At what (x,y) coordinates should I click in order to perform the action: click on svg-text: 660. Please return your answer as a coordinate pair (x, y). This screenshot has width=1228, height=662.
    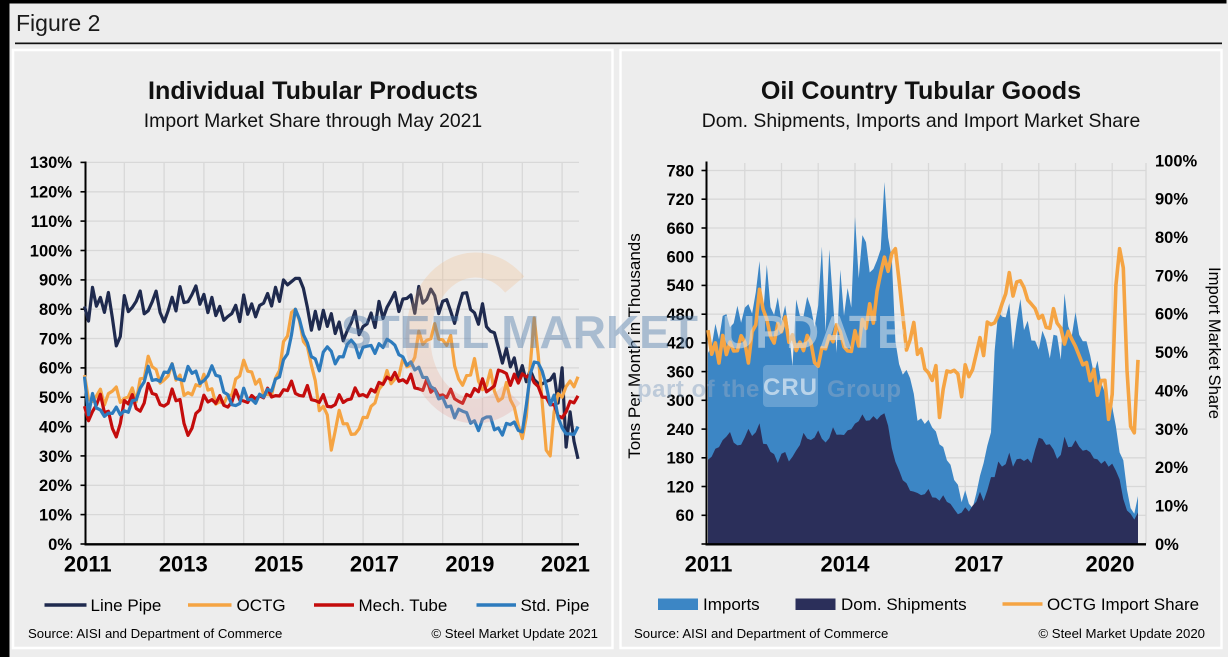
    Looking at the image, I should click on (680, 229).